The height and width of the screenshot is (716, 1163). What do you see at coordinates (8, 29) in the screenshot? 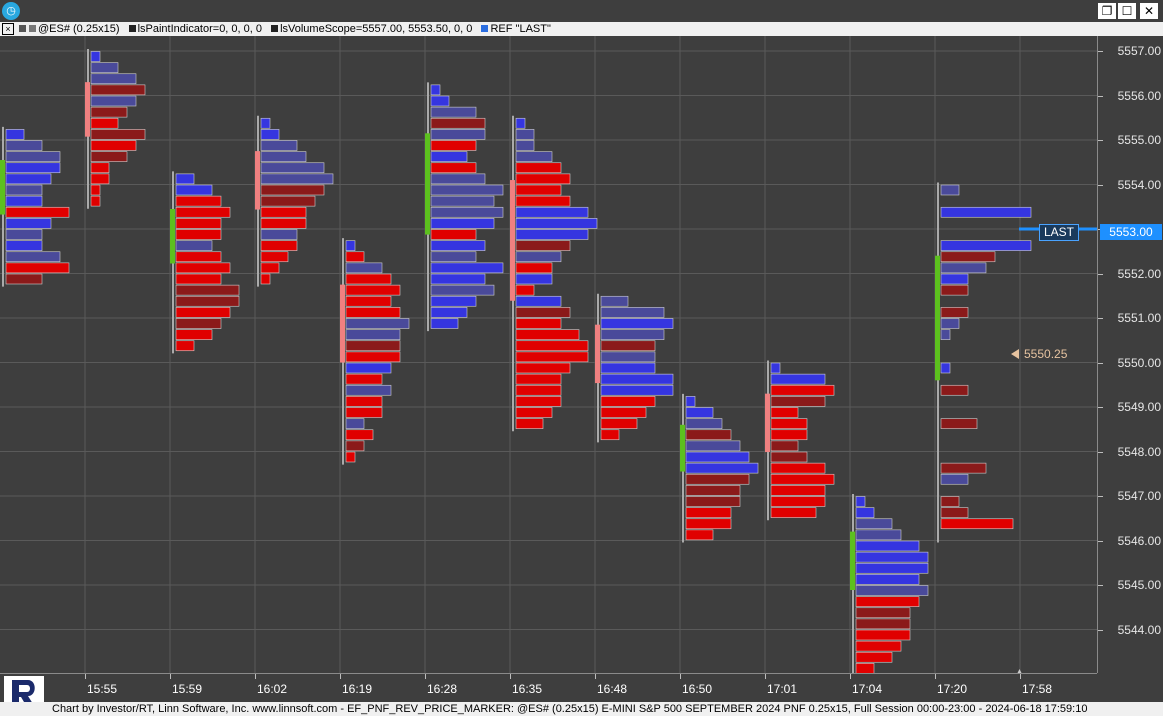
I see `close-chart-icon: ×` at bounding box center [8, 29].